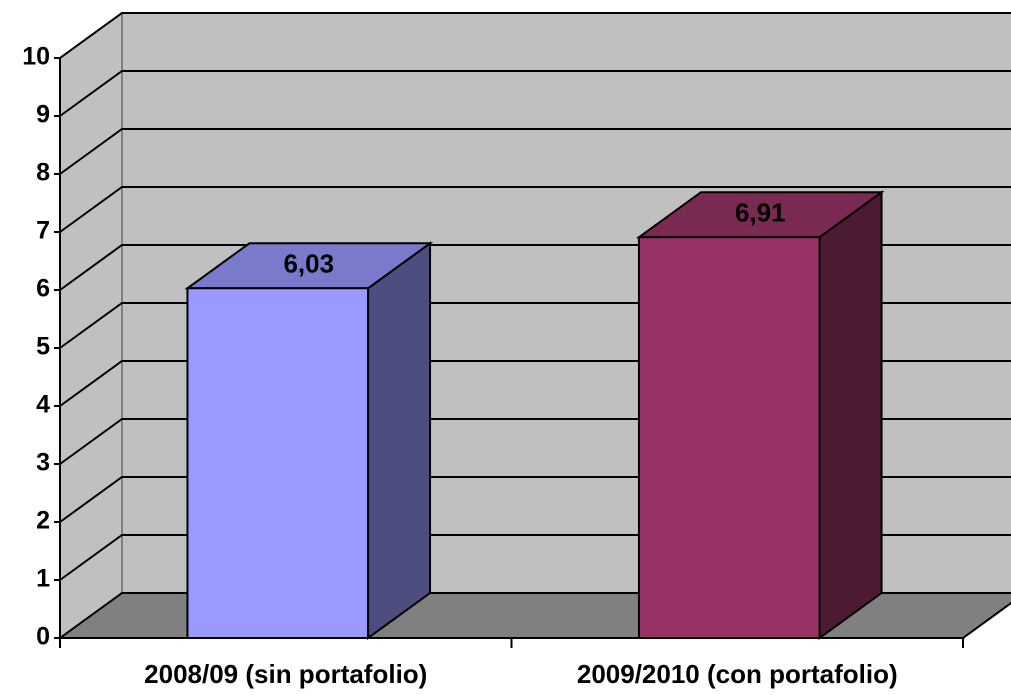 The width and height of the screenshot is (1011, 695). Describe the element at coordinates (43, 173) in the screenshot. I see `y-tick-label: 8` at that location.